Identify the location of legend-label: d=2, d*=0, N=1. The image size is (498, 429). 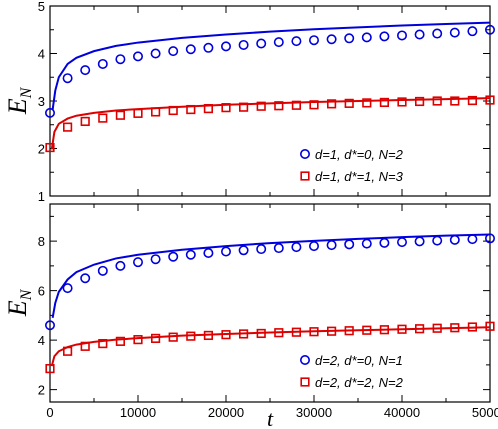
(359, 360).